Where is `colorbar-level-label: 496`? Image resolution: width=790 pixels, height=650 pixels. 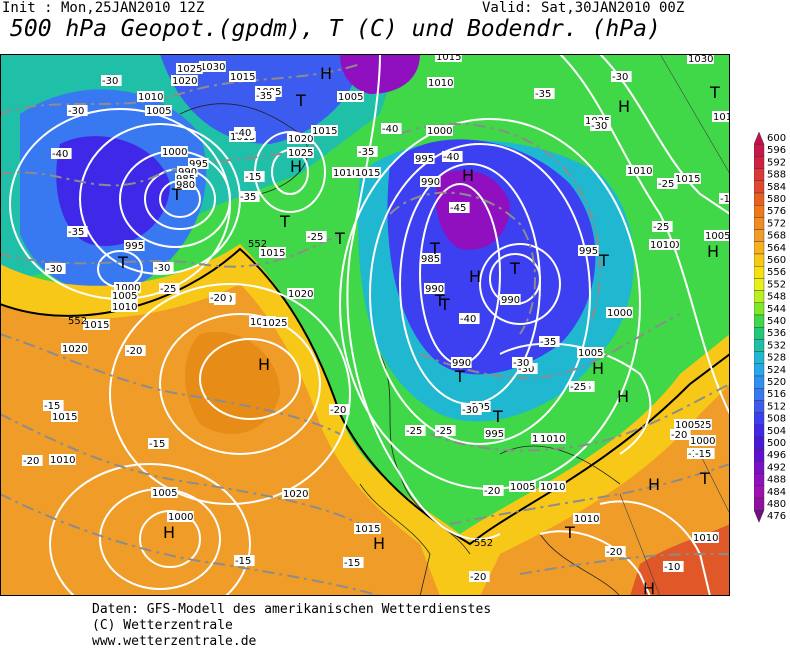
colorbar-level-label: 496 is located at coordinates (776, 455).